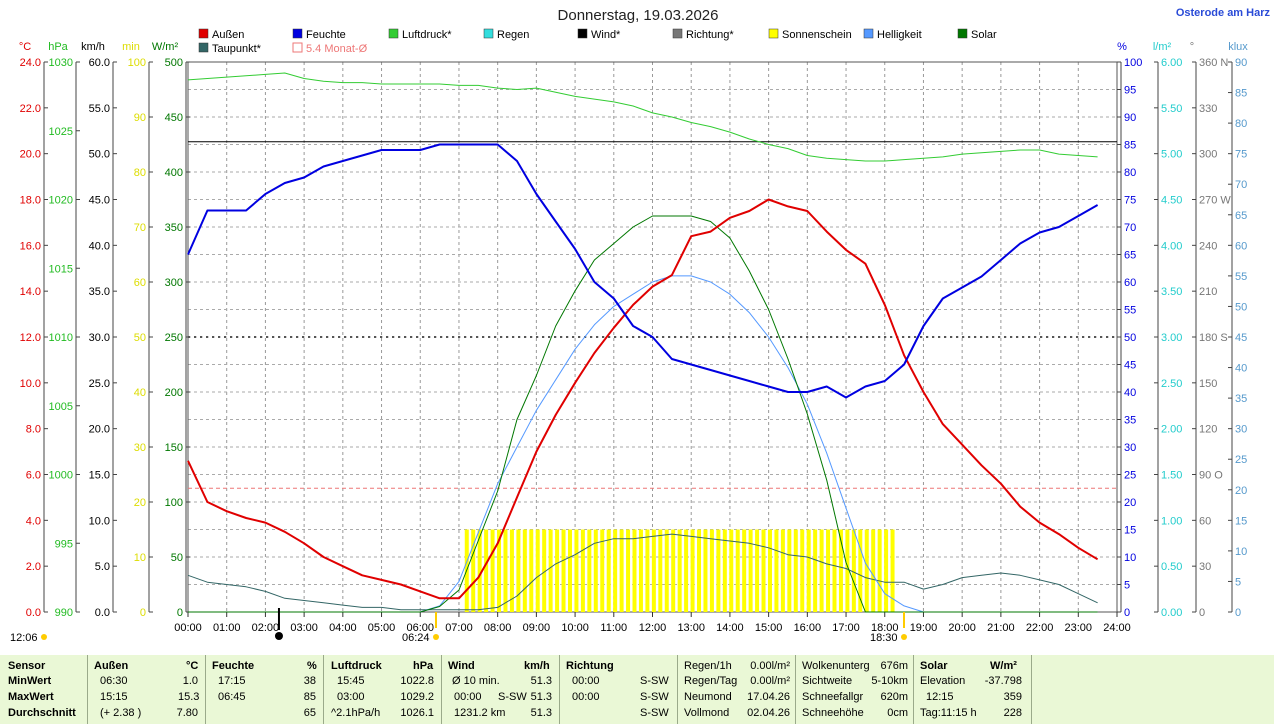 The height and width of the screenshot is (724, 1274). What do you see at coordinates (33, 567) in the screenshot?
I see `tick-label: 2.0` at bounding box center [33, 567].